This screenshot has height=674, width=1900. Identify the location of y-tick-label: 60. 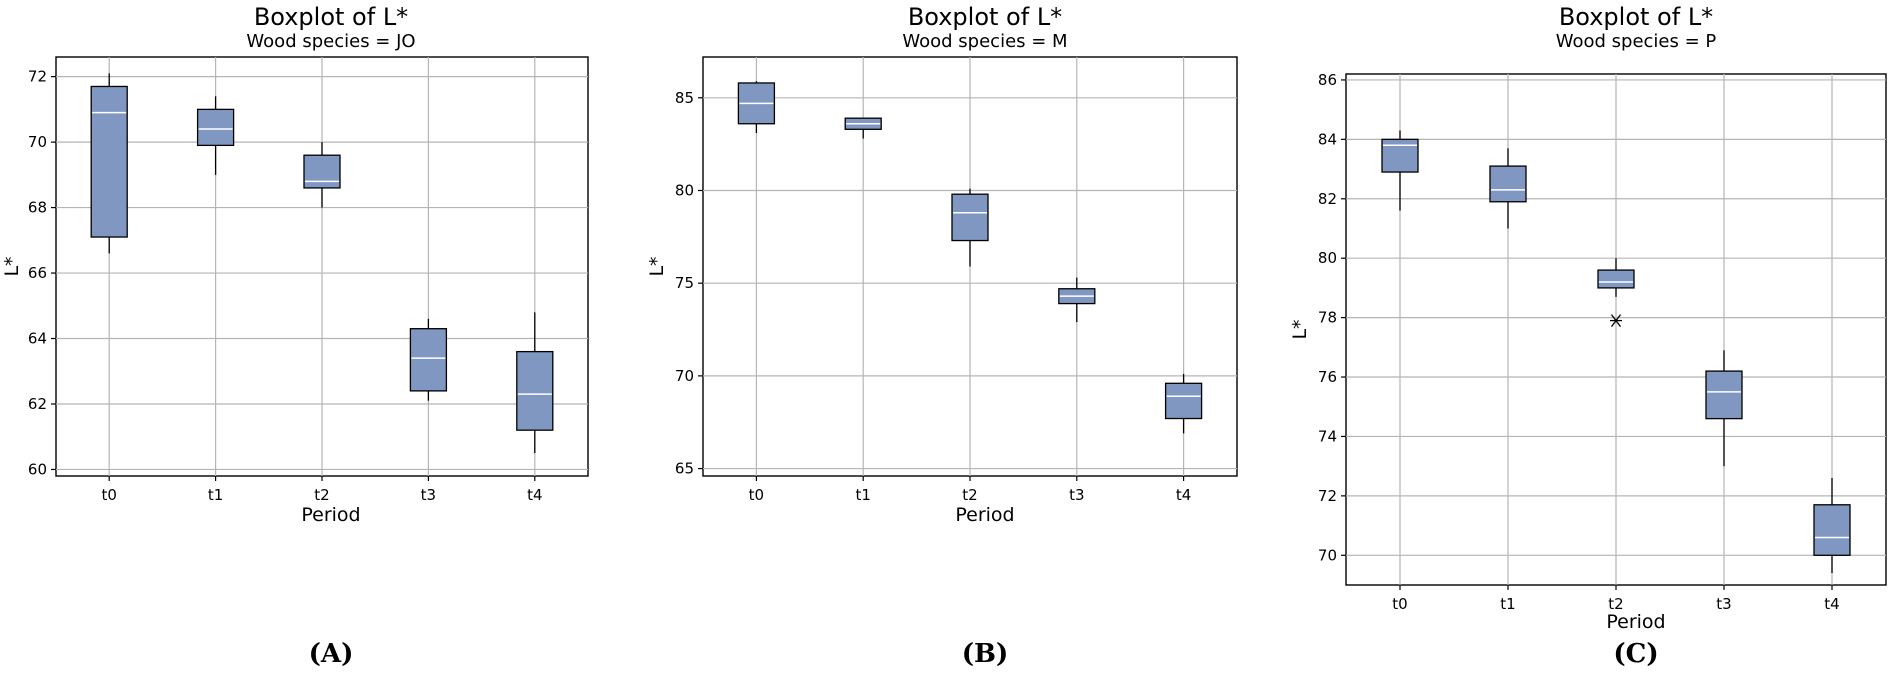
(37, 469).